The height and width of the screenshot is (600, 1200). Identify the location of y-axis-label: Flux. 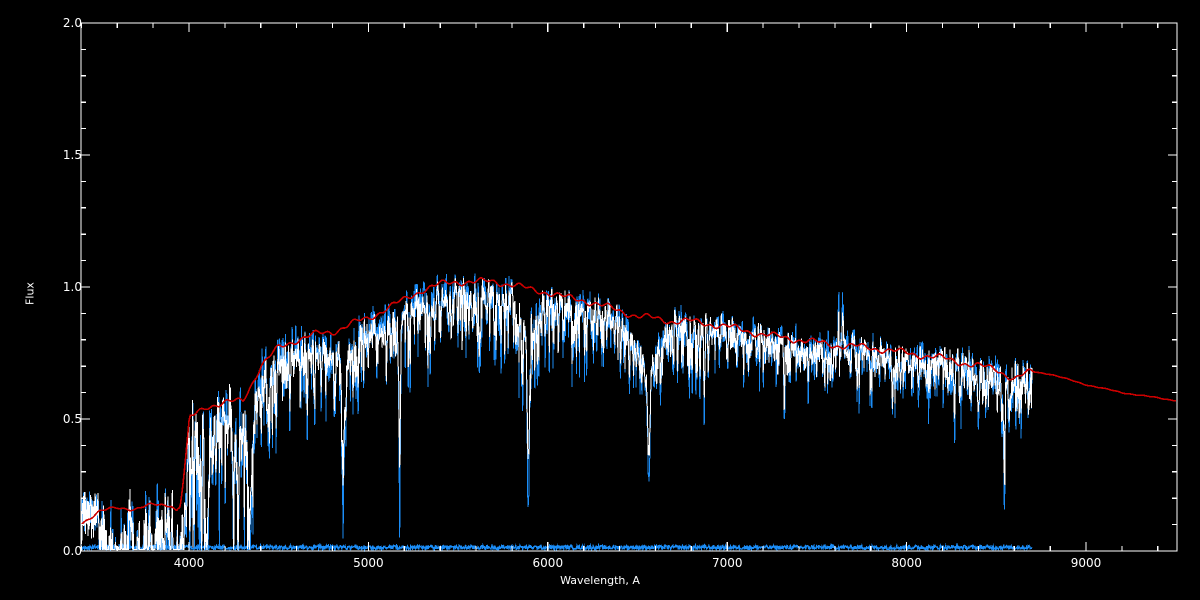
(30, 293).